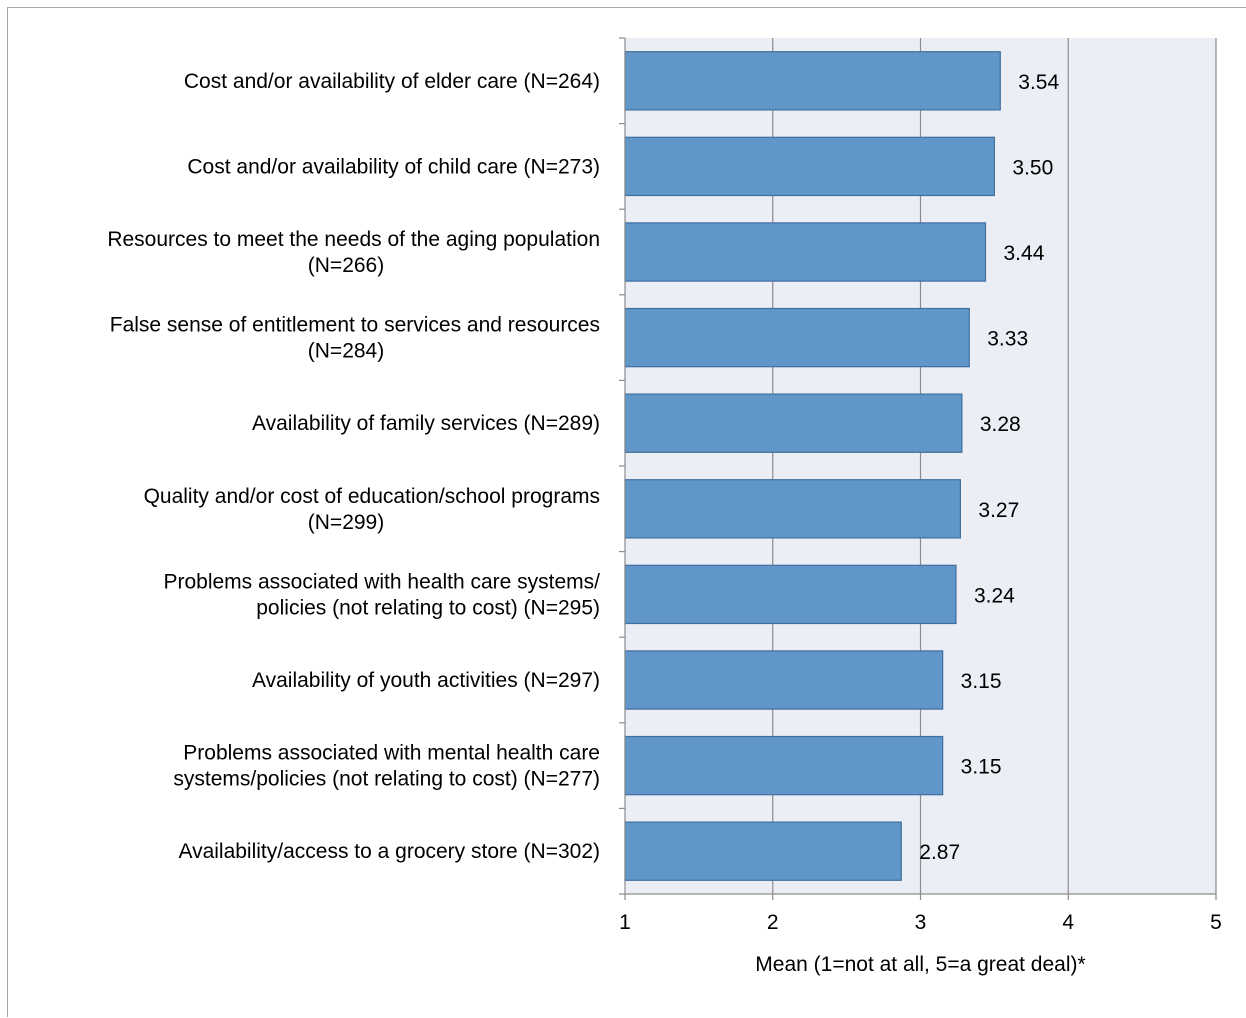  Describe the element at coordinates (994, 595) in the screenshot. I see `data-label: 3.24` at that location.